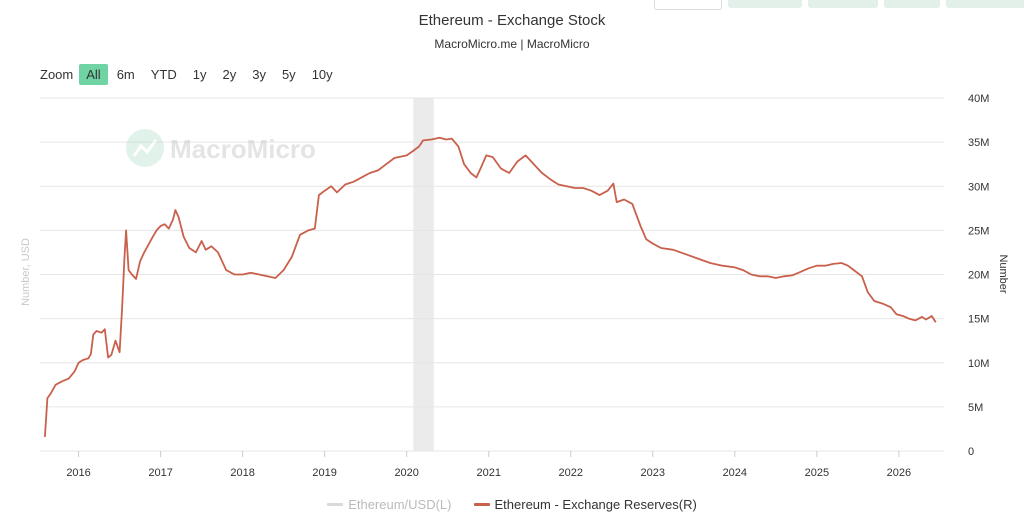 This screenshot has width=1024, height=528. What do you see at coordinates (512, 20) in the screenshot?
I see `chart-title: Ethereum - Exchange Stock` at bounding box center [512, 20].